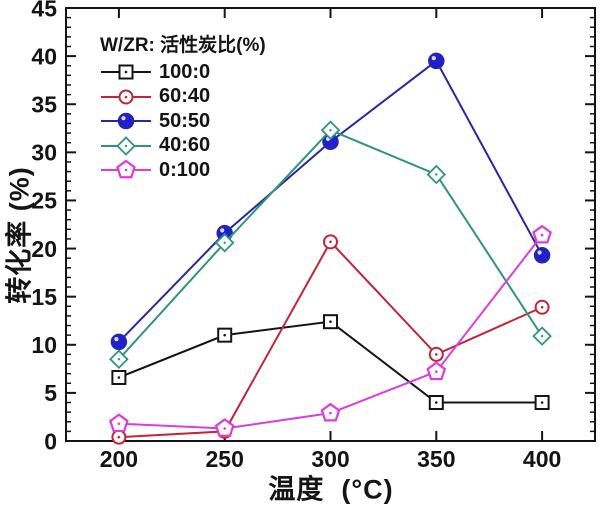 This screenshot has height=507, width=600. What do you see at coordinates (44, 153) in the screenshot?
I see `y-tick-label: 30` at bounding box center [44, 153].